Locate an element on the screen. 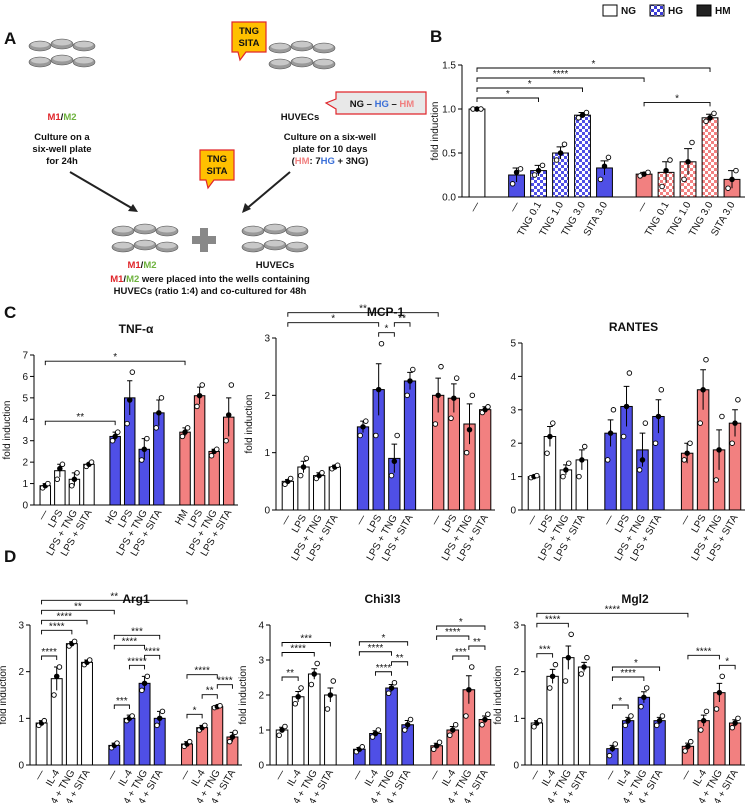 This screenshot has height=803, width=753. significance-label: ***** is located at coordinates (137, 661).